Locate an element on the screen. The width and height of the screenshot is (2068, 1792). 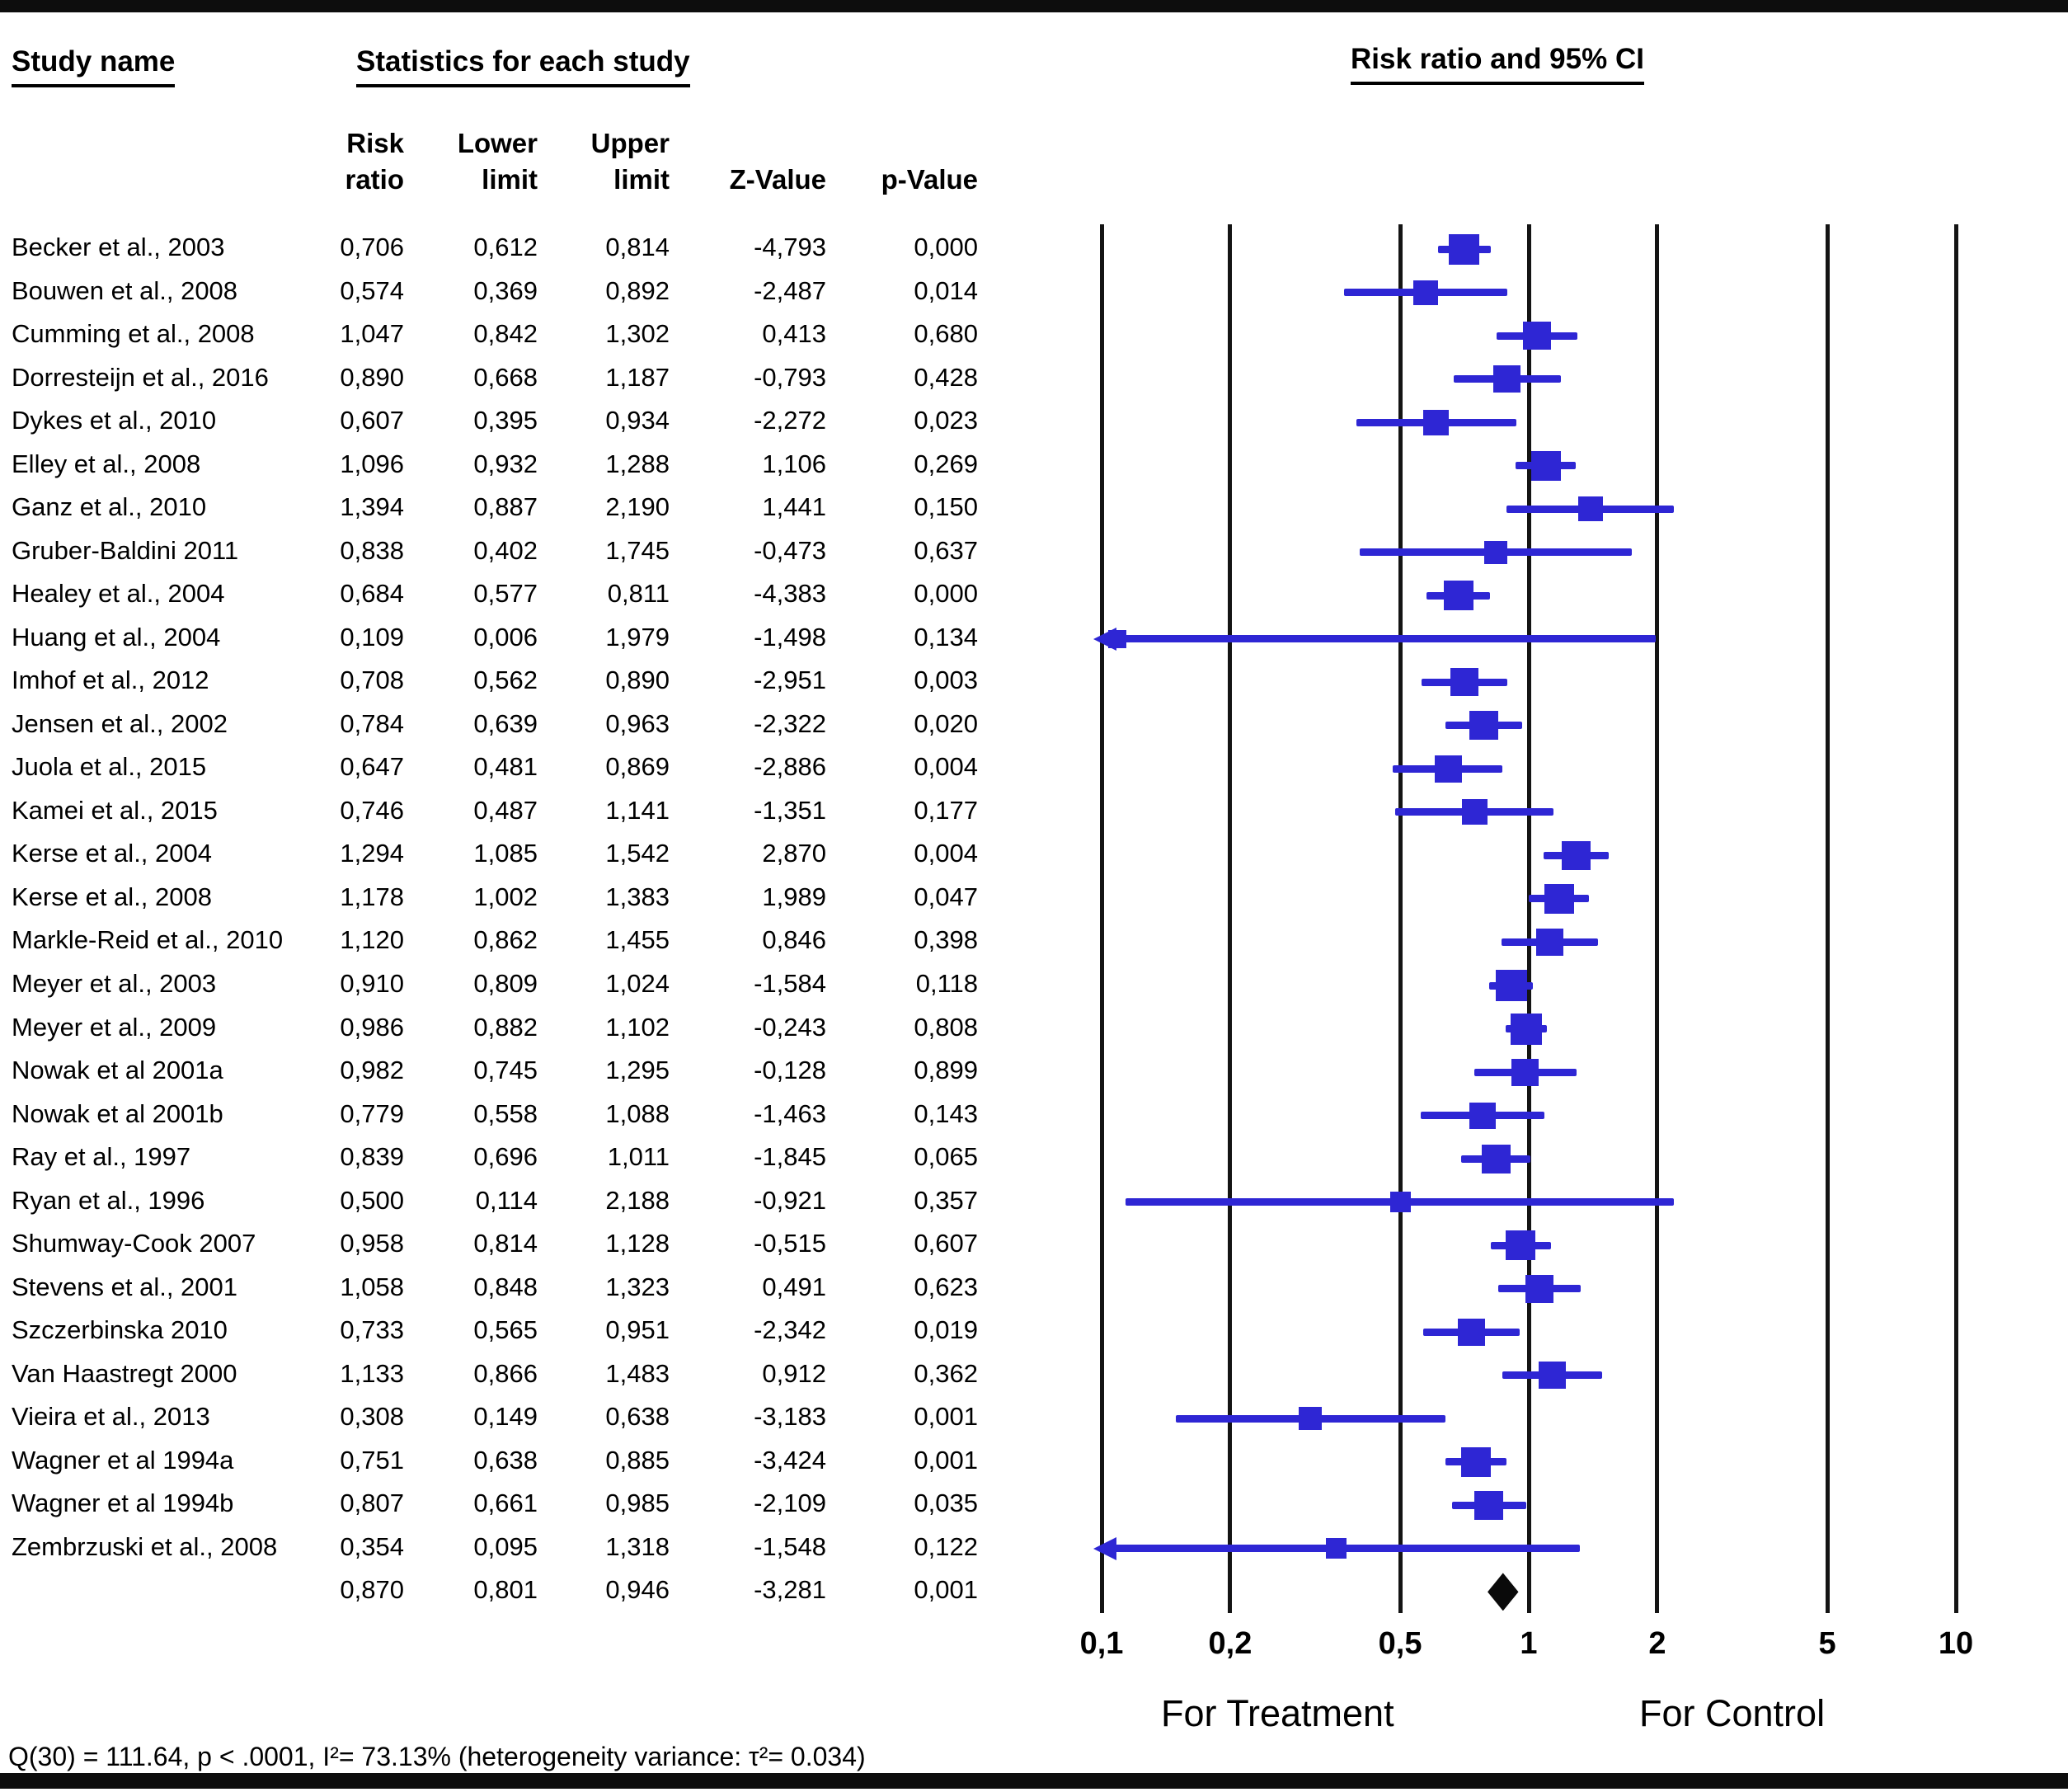
x-tick-label: 5 is located at coordinates (1827, 1643).